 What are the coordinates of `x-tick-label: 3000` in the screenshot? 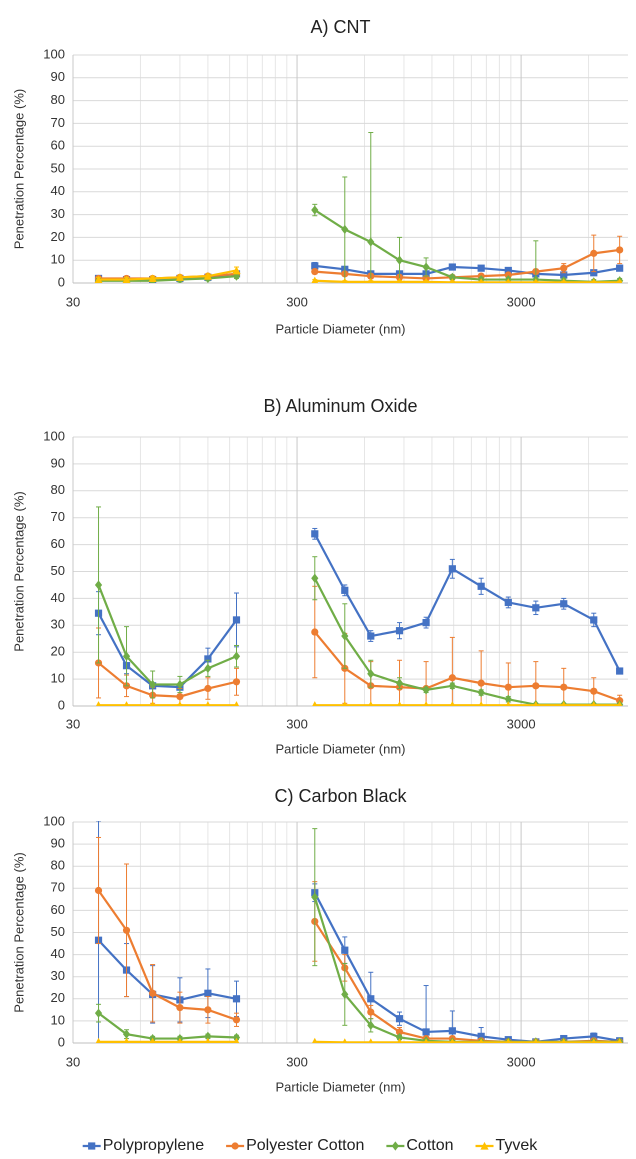 It's located at (521, 1061).